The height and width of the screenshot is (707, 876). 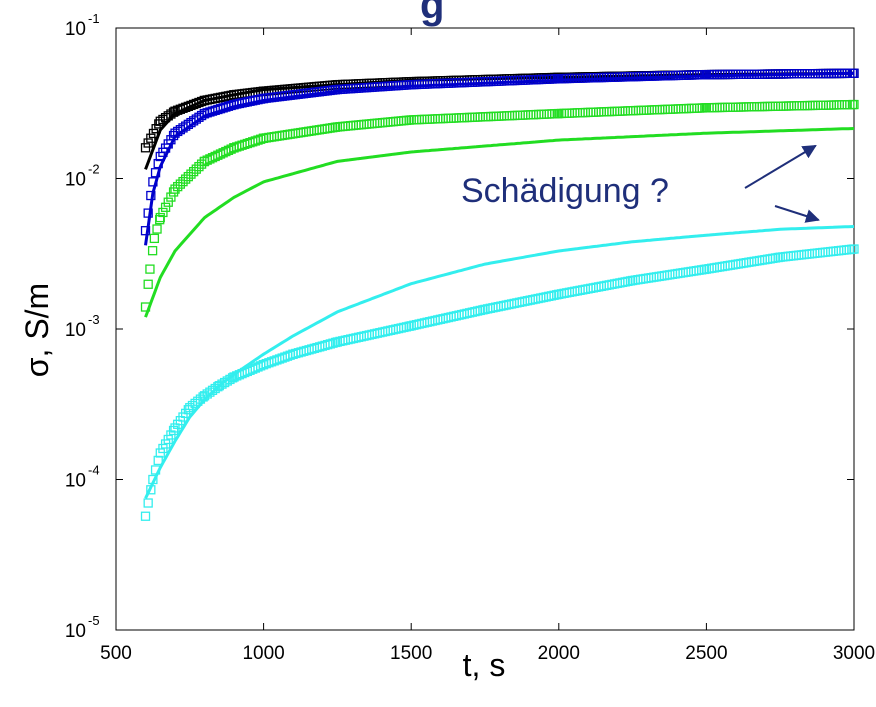 What do you see at coordinates (94, 470) in the screenshot?
I see `y-tick-exponent: -4` at bounding box center [94, 470].